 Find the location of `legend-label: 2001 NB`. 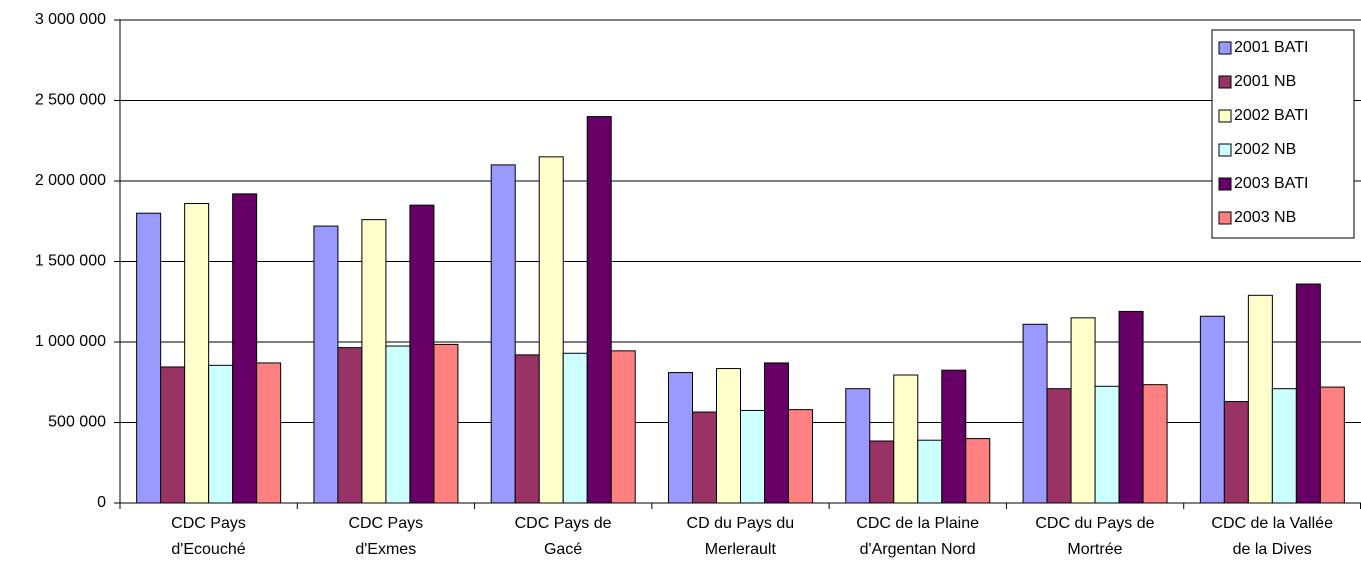

legend-label: 2001 NB is located at coordinates (1265, 81).